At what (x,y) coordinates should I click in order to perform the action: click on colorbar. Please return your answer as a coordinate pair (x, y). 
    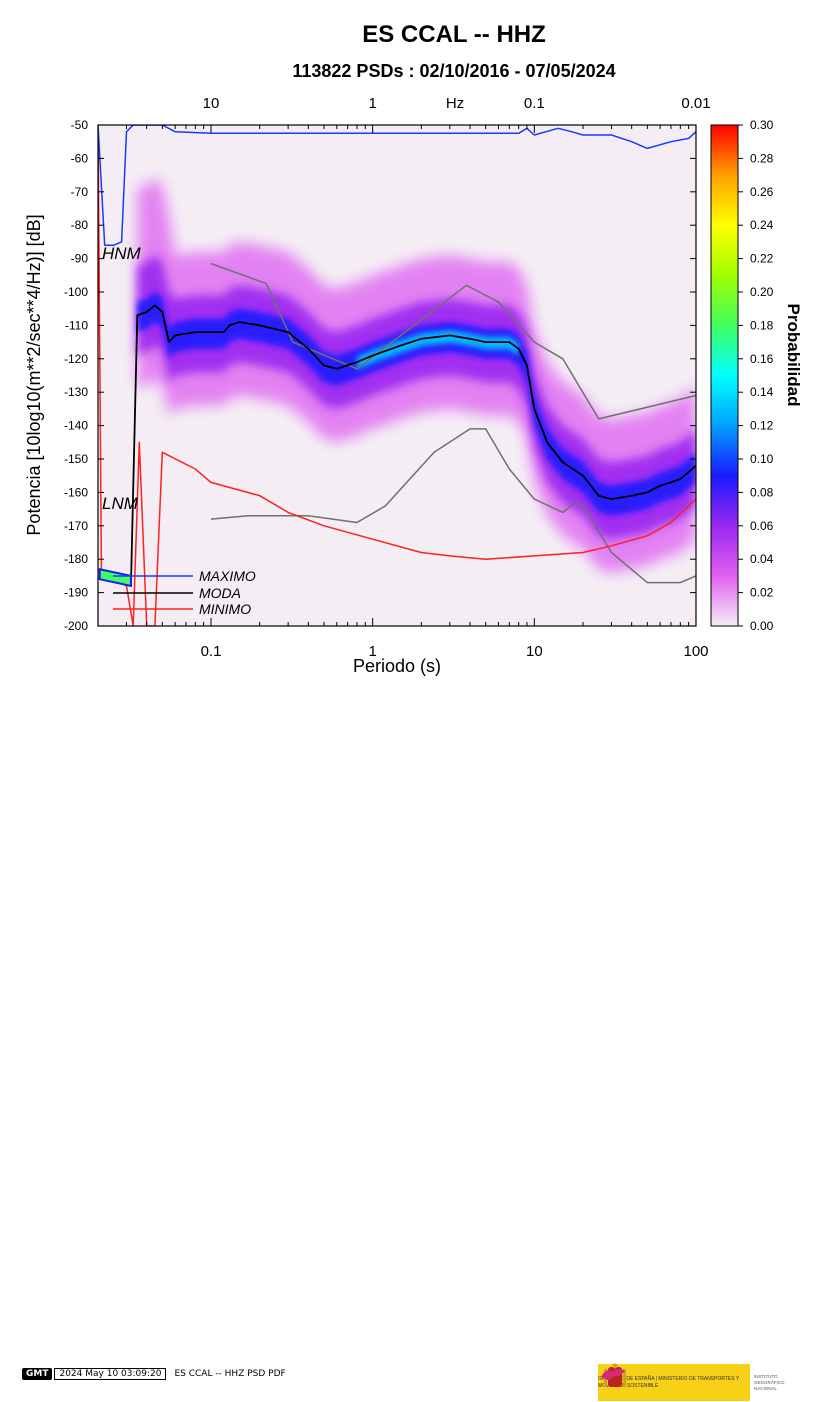
    Looking at the image, I should click on (724, 375).